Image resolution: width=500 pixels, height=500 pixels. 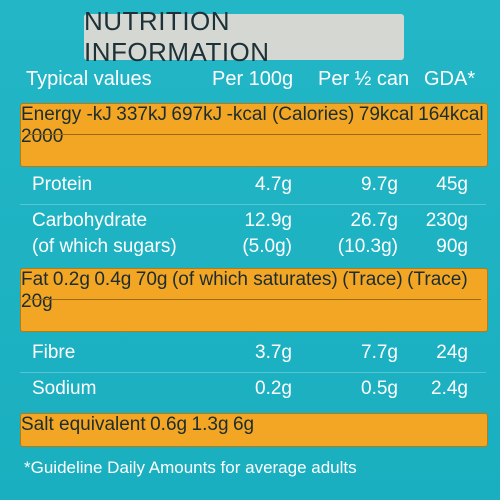 I want to click on salt-row: Salt equivalent 0.6g 1.3g 6g, so click(x=254, y=430).